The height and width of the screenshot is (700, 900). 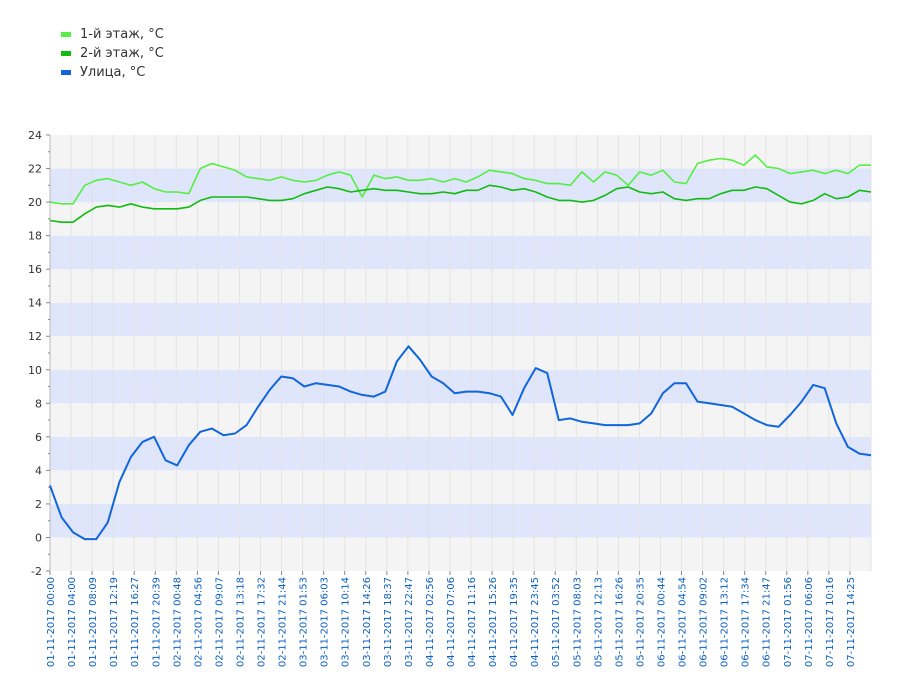 What do you see at coordinates (809, 622) in the screenshot?
I see `x-tick-label: 07-11-2017 06:06` at bounding box center [809, 622].